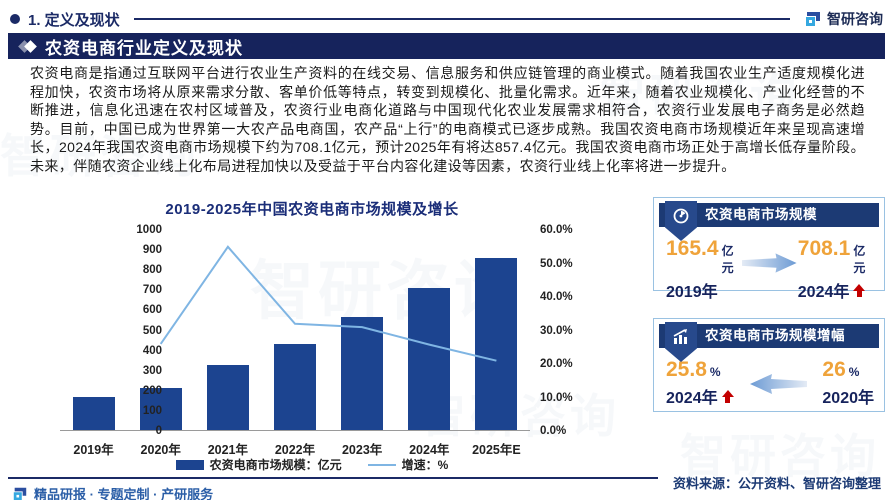 The image size is (893, 500). Describe the element at coordinates (295, 450) in the screenshot. I see `x-axis-label: 2022年` at that location.